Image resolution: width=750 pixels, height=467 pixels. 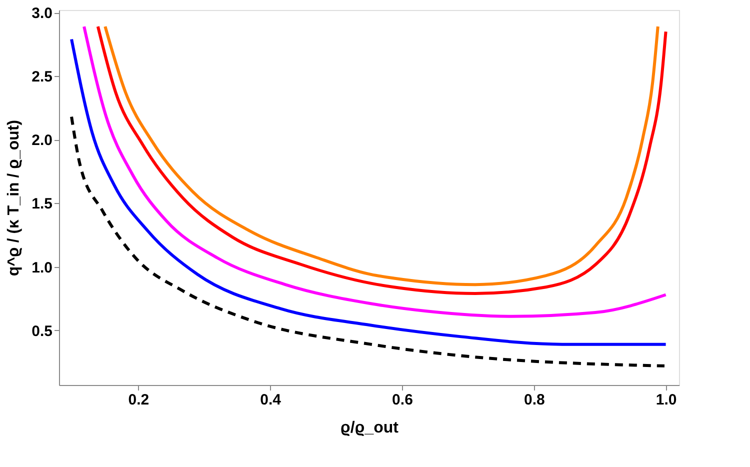 I want to click on y-tick-label: 1.5, so click(x=42, y=204).